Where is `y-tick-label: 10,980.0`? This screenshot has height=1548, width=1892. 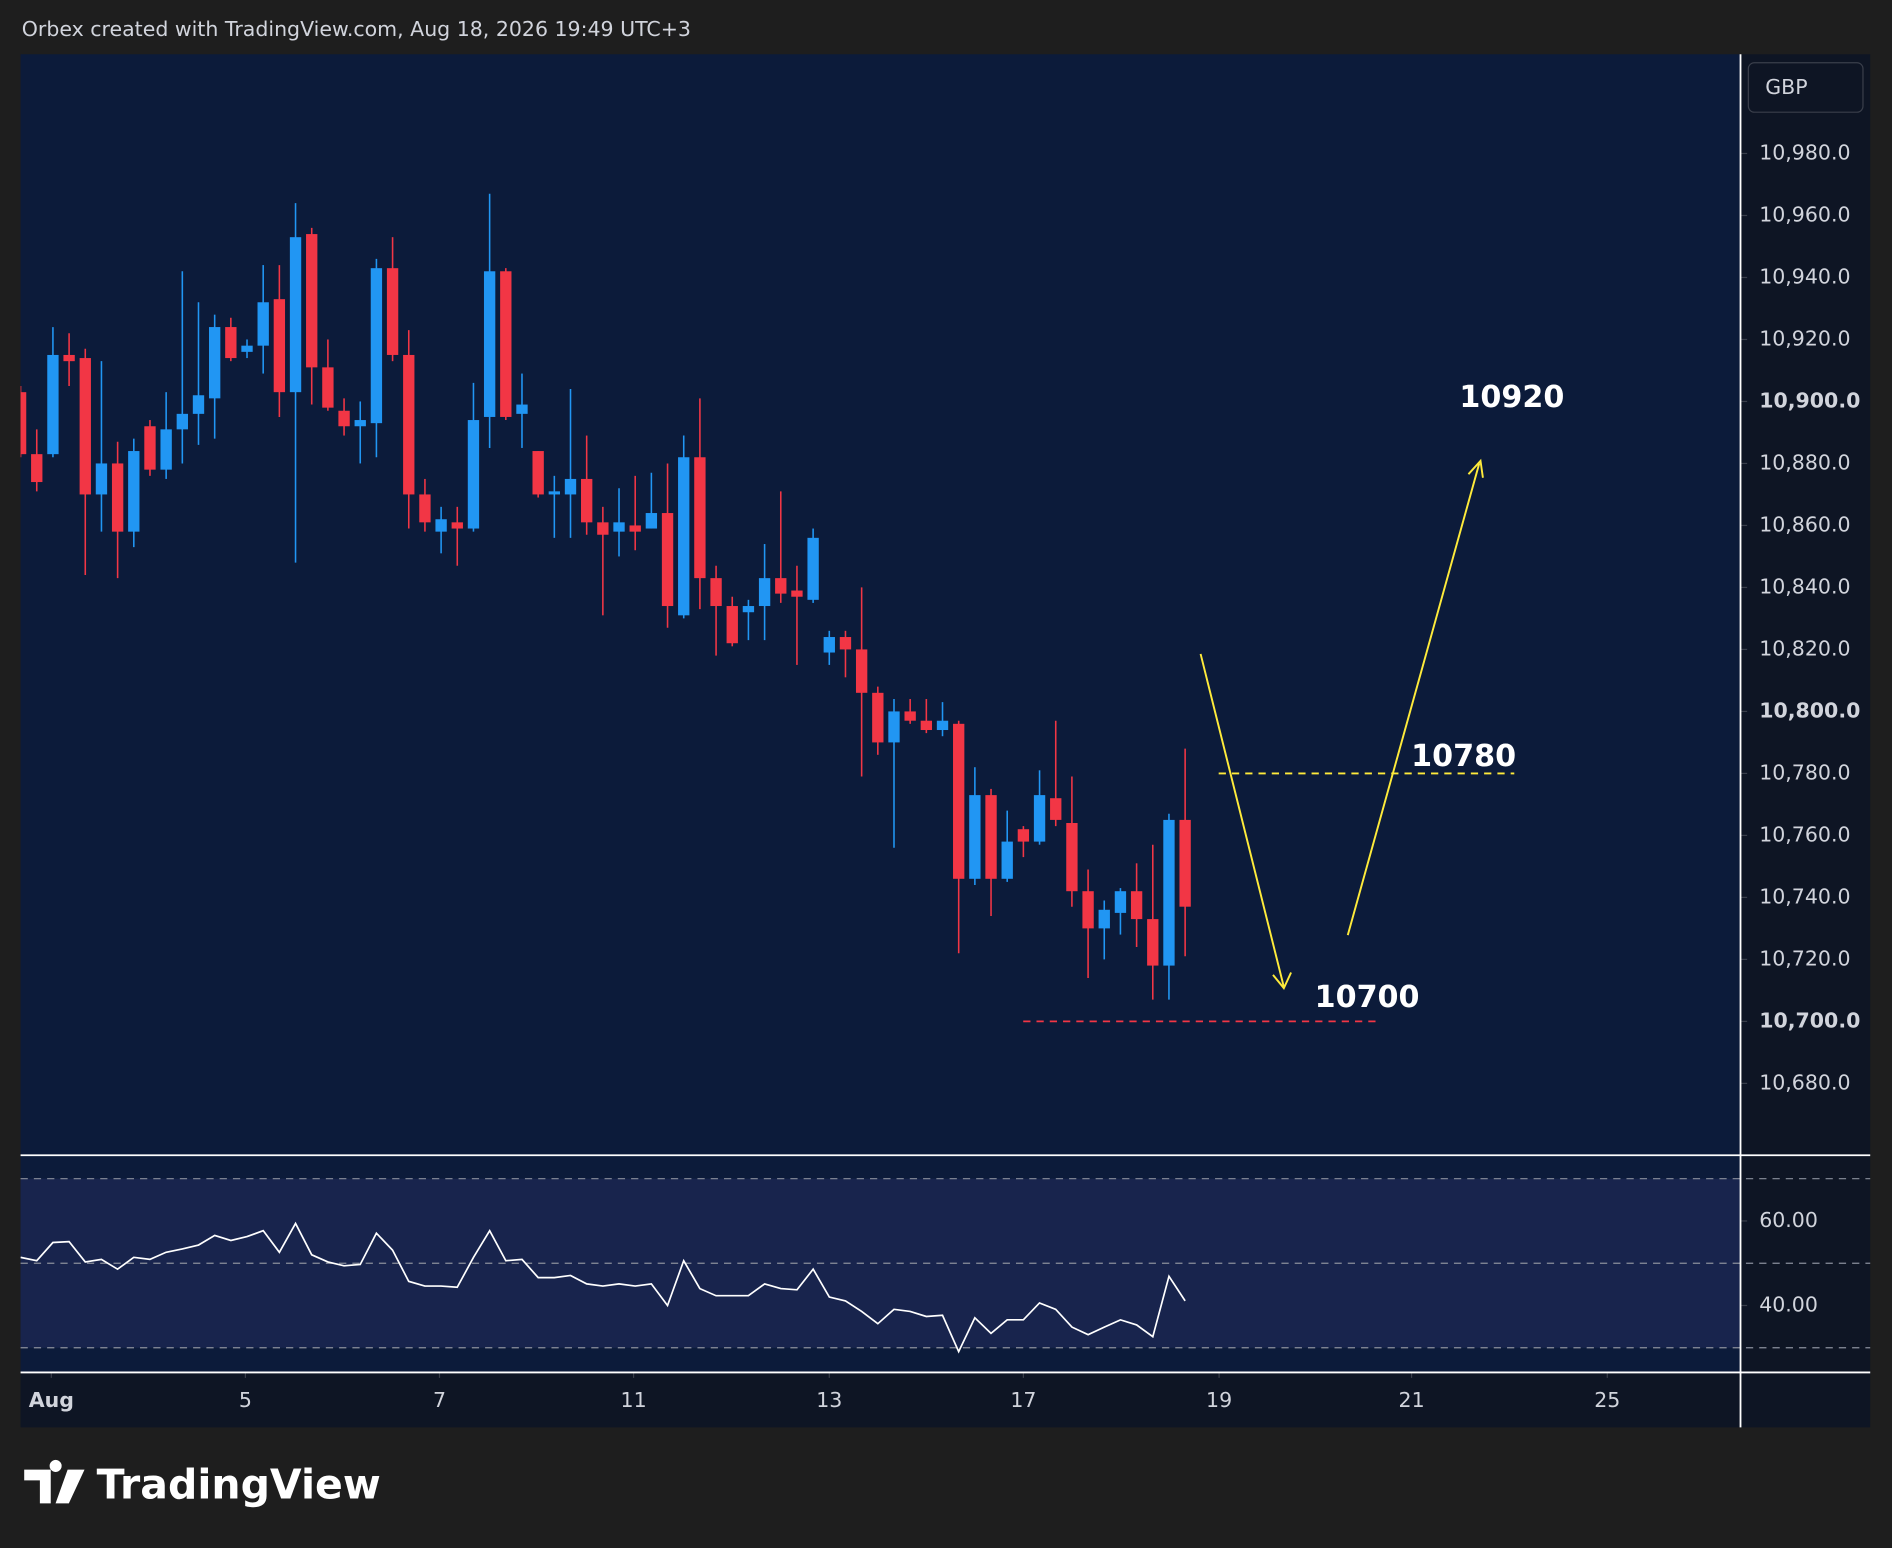
y-tick-label: 10,980.0 is located at coordinates (1804, 152).